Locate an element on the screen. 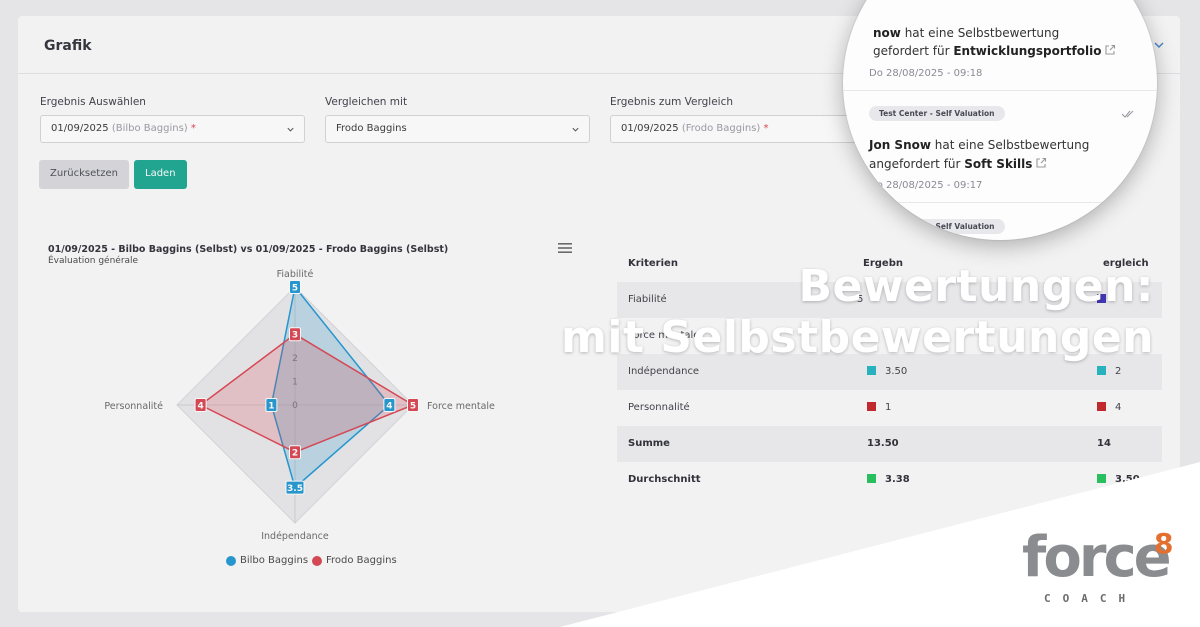 The height and width of the screenshot is (627, 1200). axis-label: Force mentale is located at coordinates (461, 406).